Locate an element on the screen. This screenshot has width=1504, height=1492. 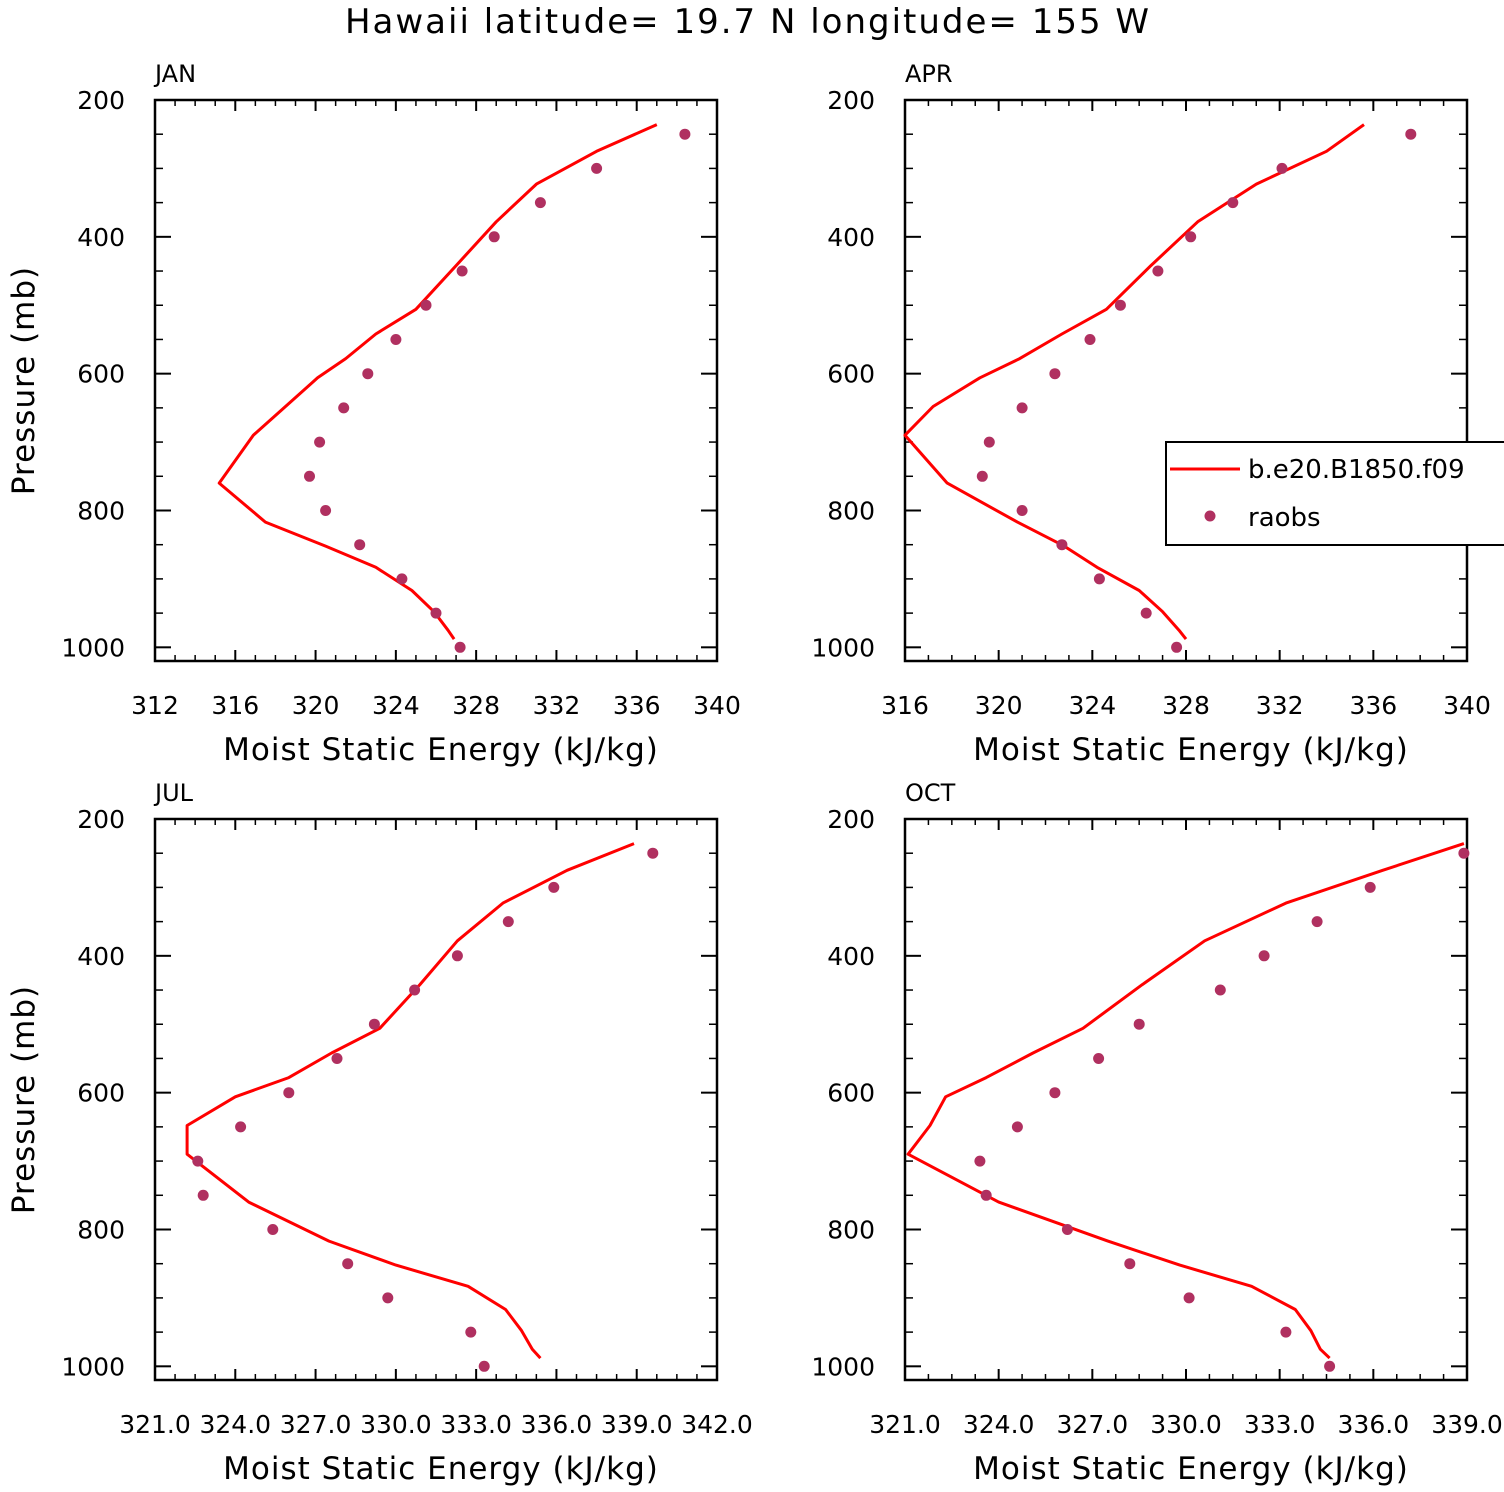
panel-title: APR is located at coordinates (929, 74).